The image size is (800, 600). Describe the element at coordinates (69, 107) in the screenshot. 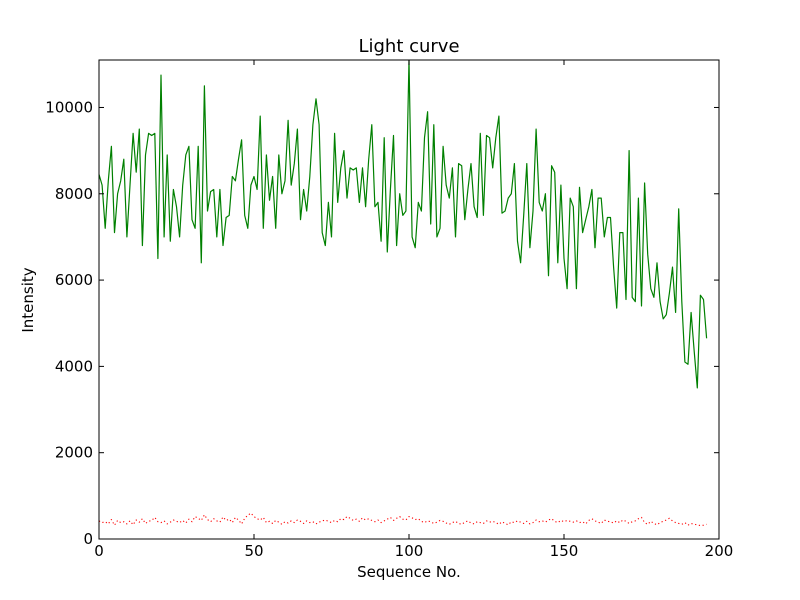

I see `y-tick-label: 10000` at that location.